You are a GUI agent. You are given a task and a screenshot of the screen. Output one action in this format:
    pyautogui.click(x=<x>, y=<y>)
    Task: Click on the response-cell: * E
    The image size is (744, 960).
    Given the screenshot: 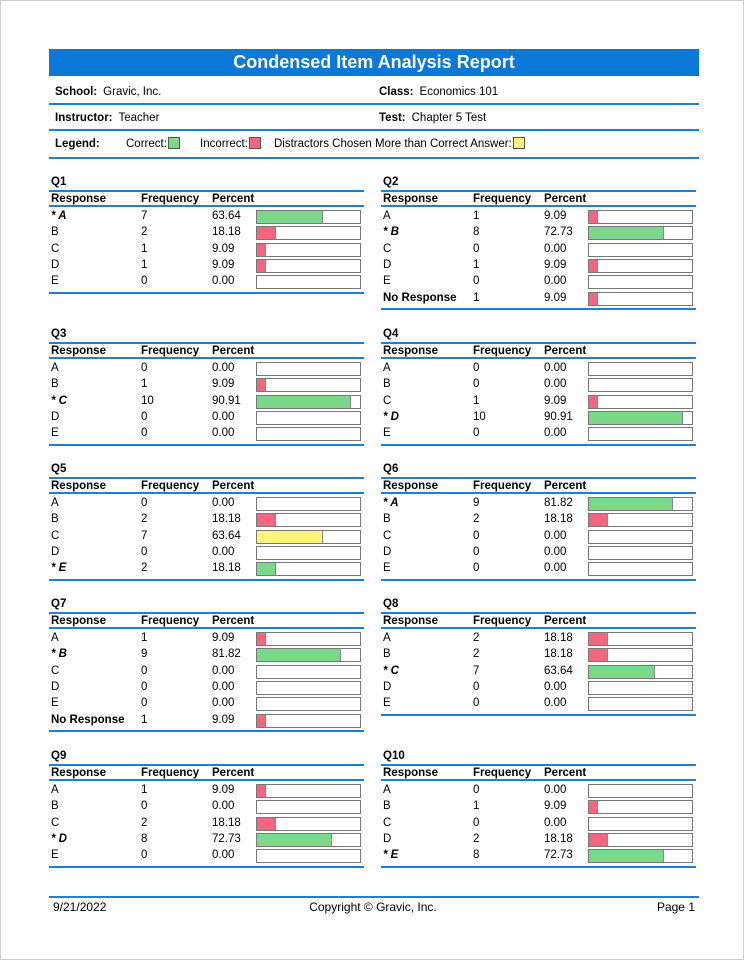 What is the action you would take?
    pyautogui.click(x=59, y=568)
    